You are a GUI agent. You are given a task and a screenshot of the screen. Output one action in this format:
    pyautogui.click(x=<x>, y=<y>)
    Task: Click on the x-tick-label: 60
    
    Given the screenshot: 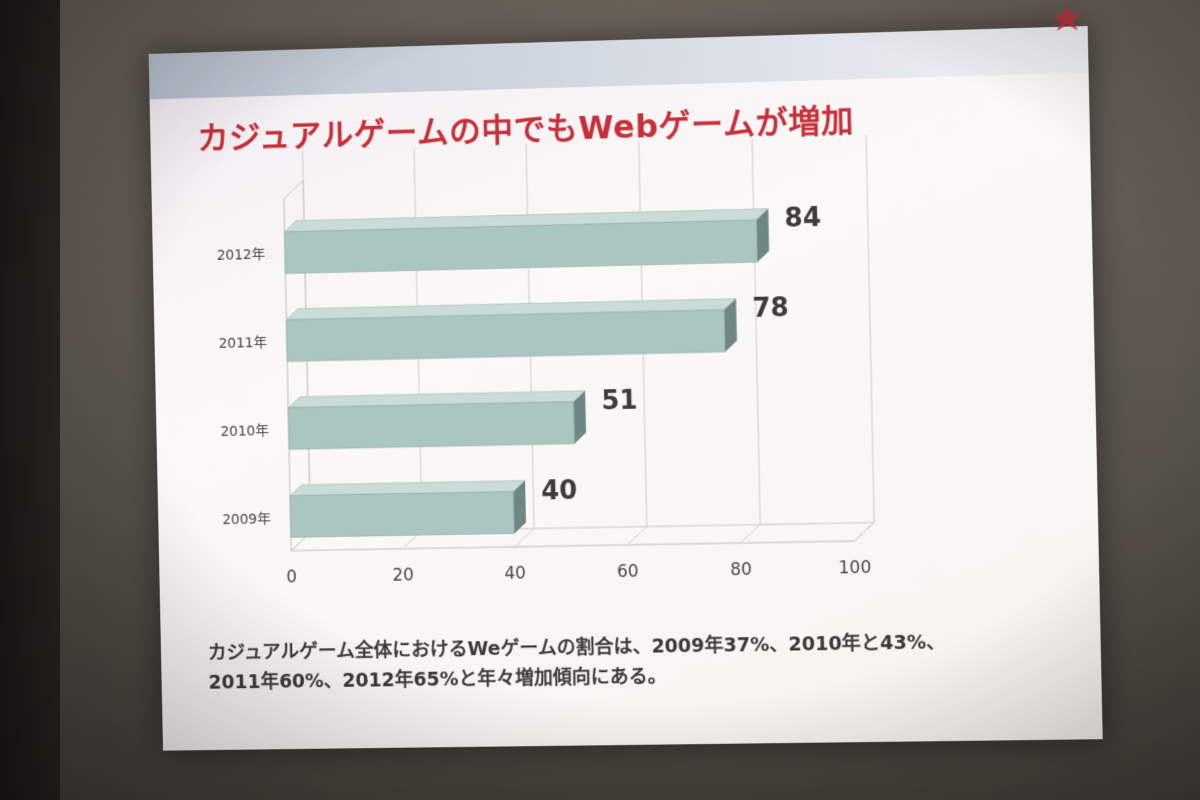 What is the action you would take?
    pyautogui.click(x=628, y=571)
    